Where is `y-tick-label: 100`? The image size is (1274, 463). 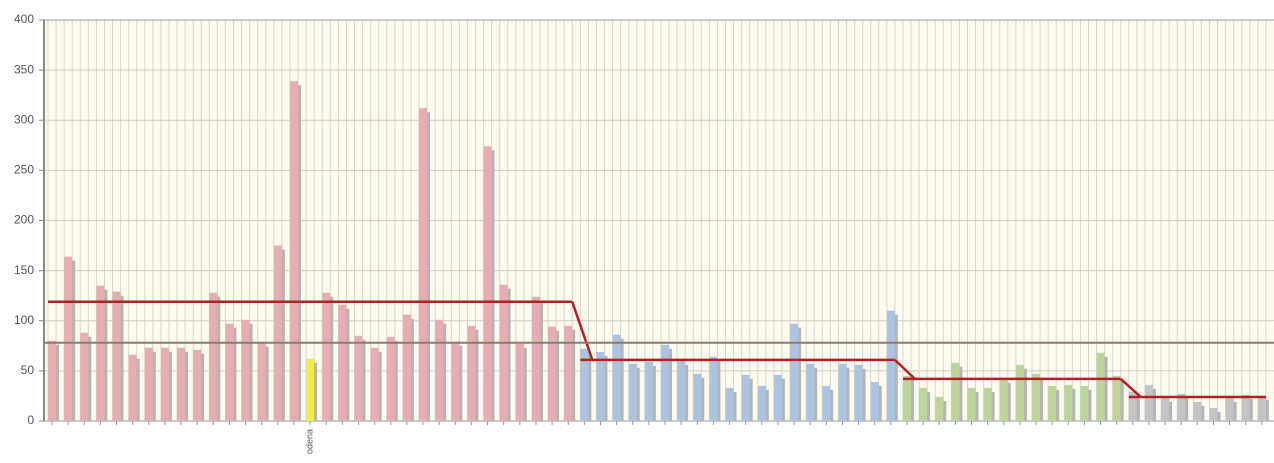
y-tick-label: 100 is located at coordinates (24, 320).